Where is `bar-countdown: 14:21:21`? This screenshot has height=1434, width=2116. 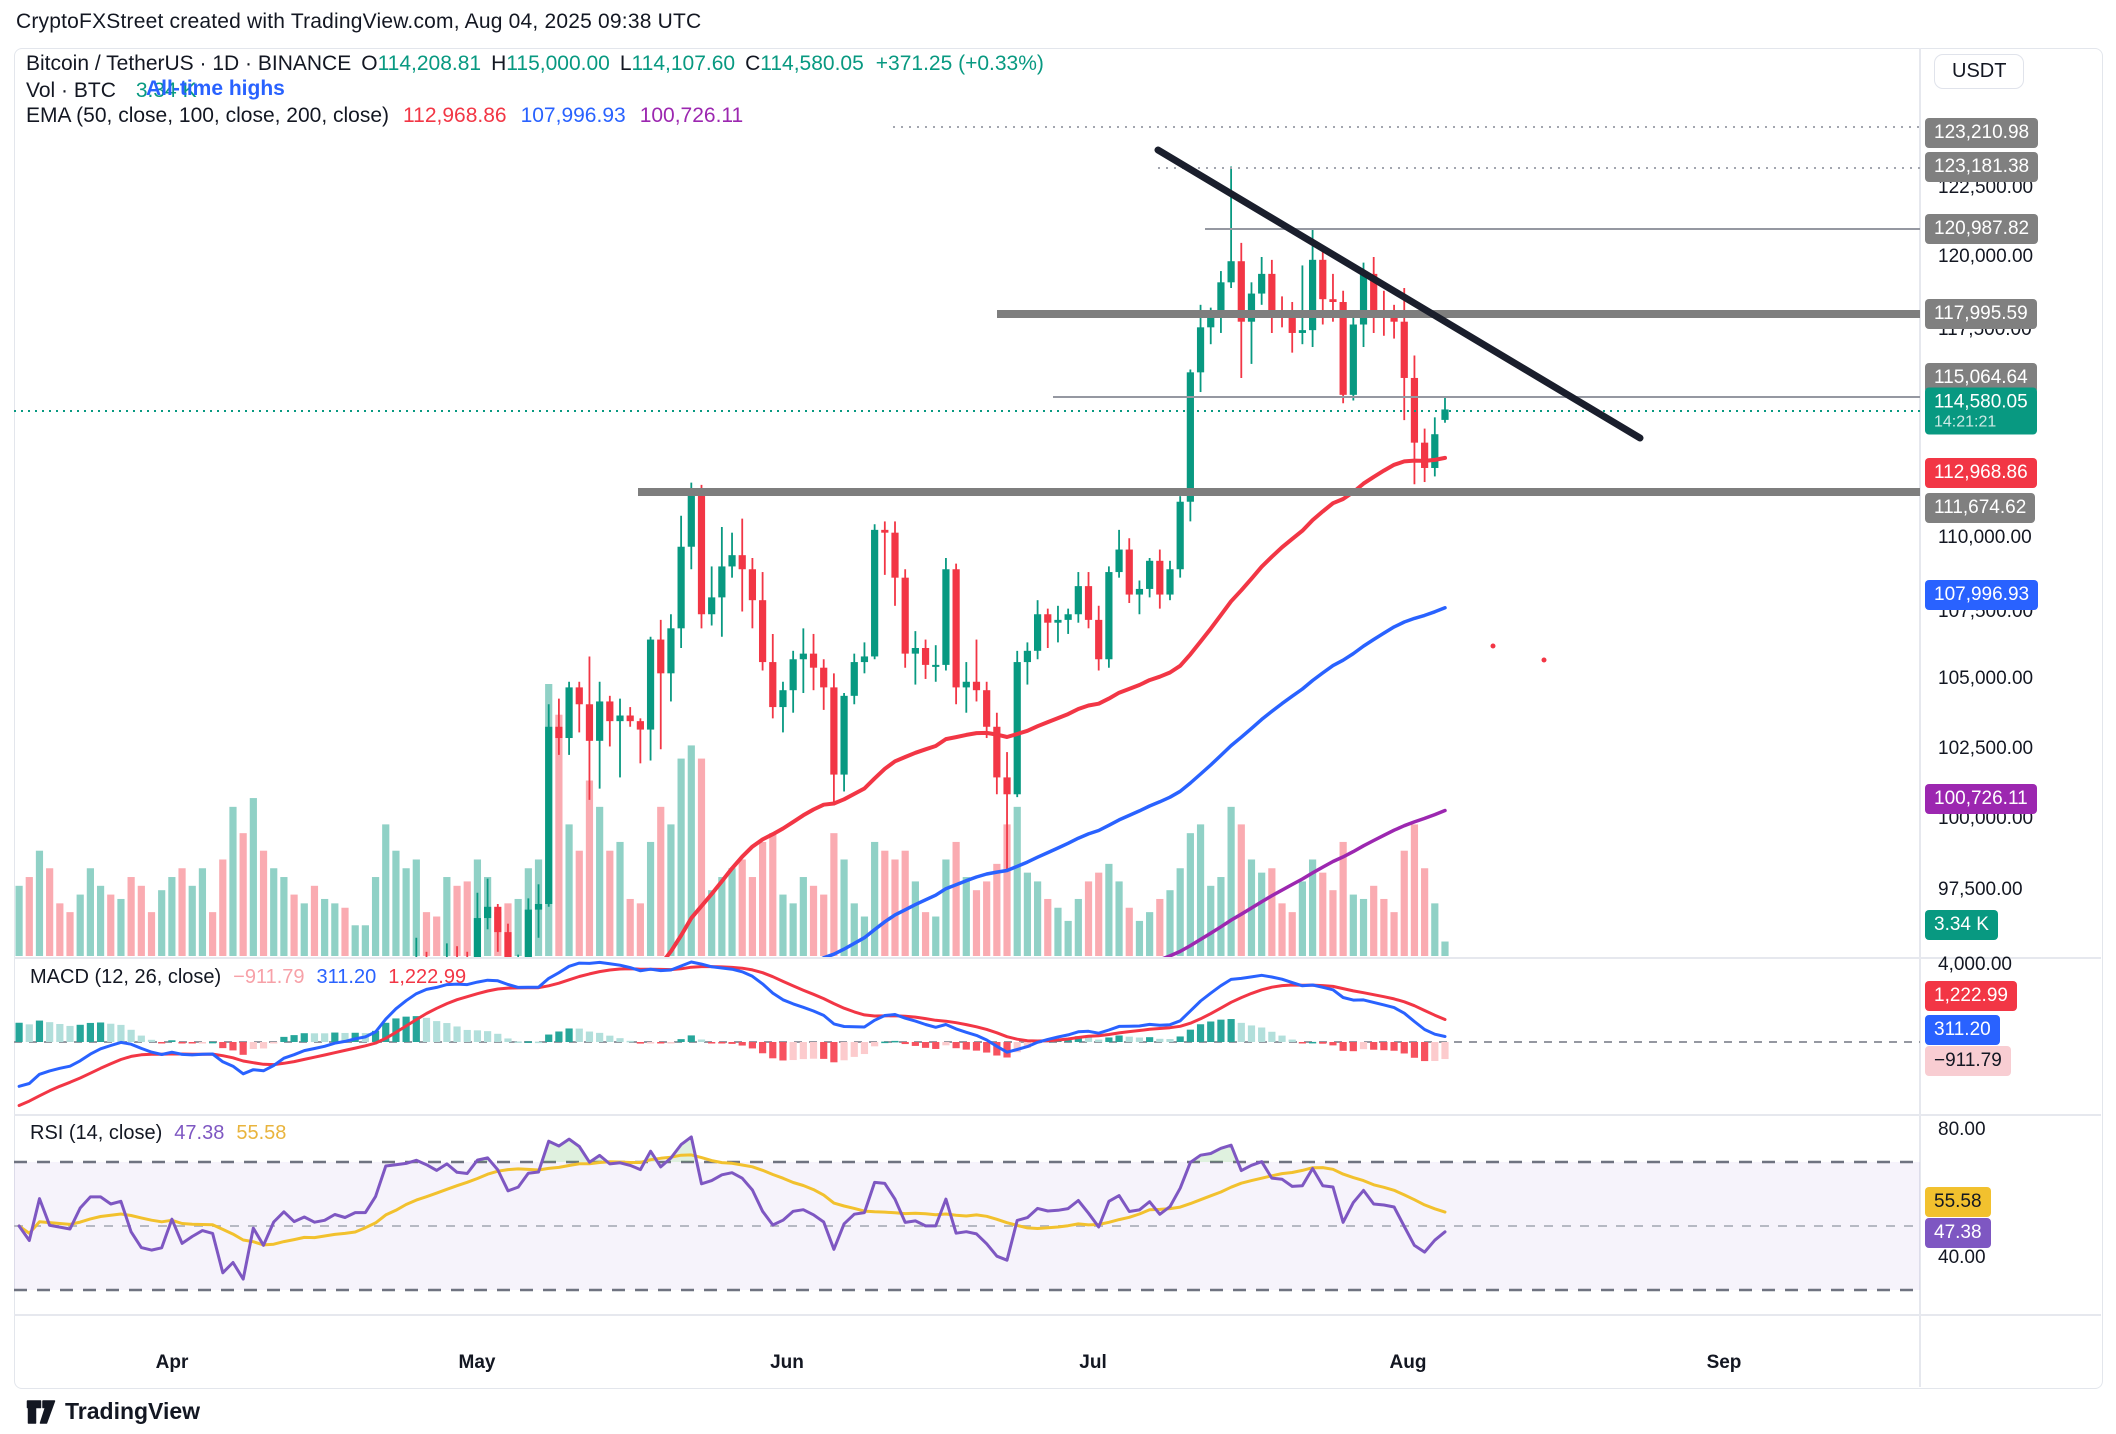 bar-countdown: 14:21:21 is located at coordinates (1965, 422).